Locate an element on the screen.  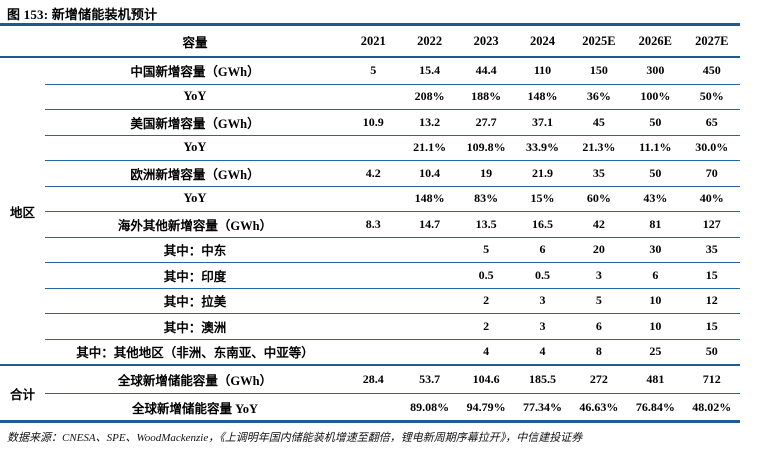
table-row: 其中：其他地区（非洲、东南亚、中亚等） 4 4 8 25 50 is located at coordinates (392, 351).